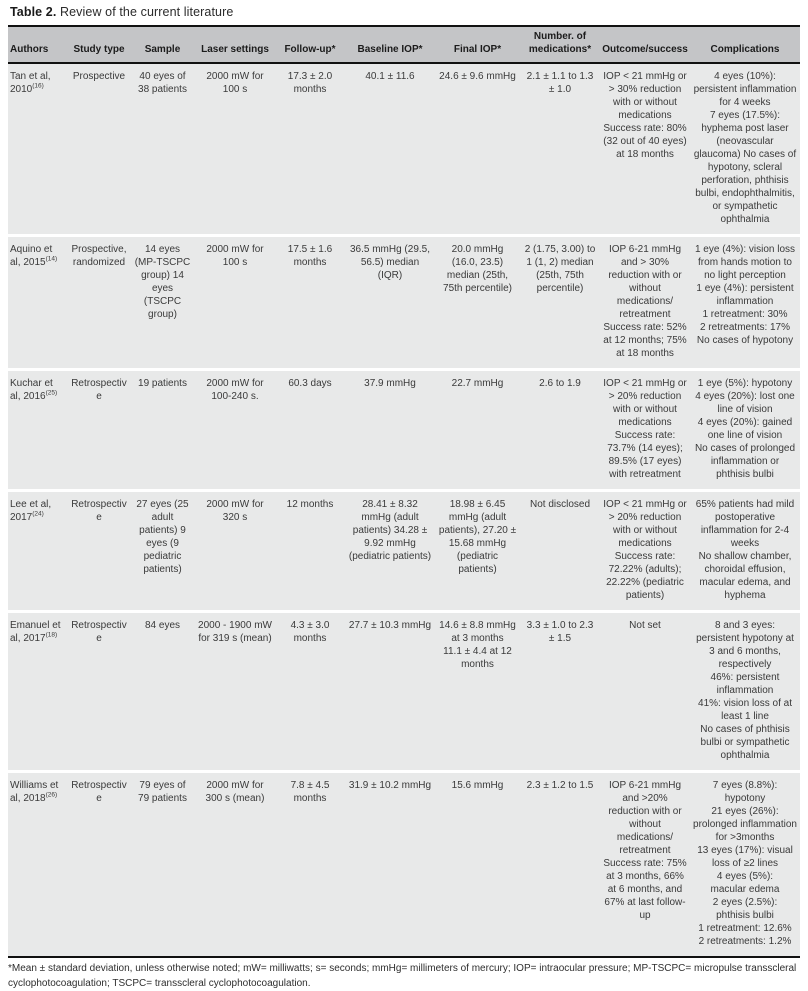 The width and height of the screenshot is (808, 991). Describe the element at coordinates (390, 150) in the screenshot. I see `cell-baseline-iop: 40.1 ± 11.6` at that location.